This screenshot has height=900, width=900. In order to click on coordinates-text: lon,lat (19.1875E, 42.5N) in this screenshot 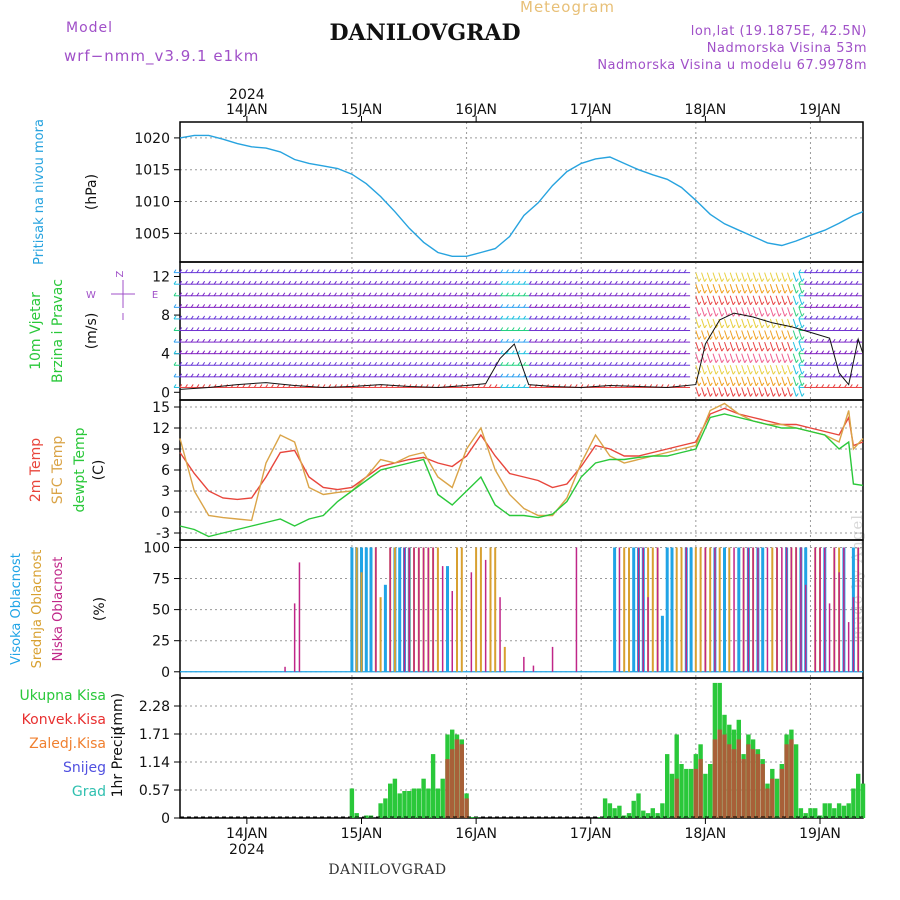, I will do `click(778, 31)`.